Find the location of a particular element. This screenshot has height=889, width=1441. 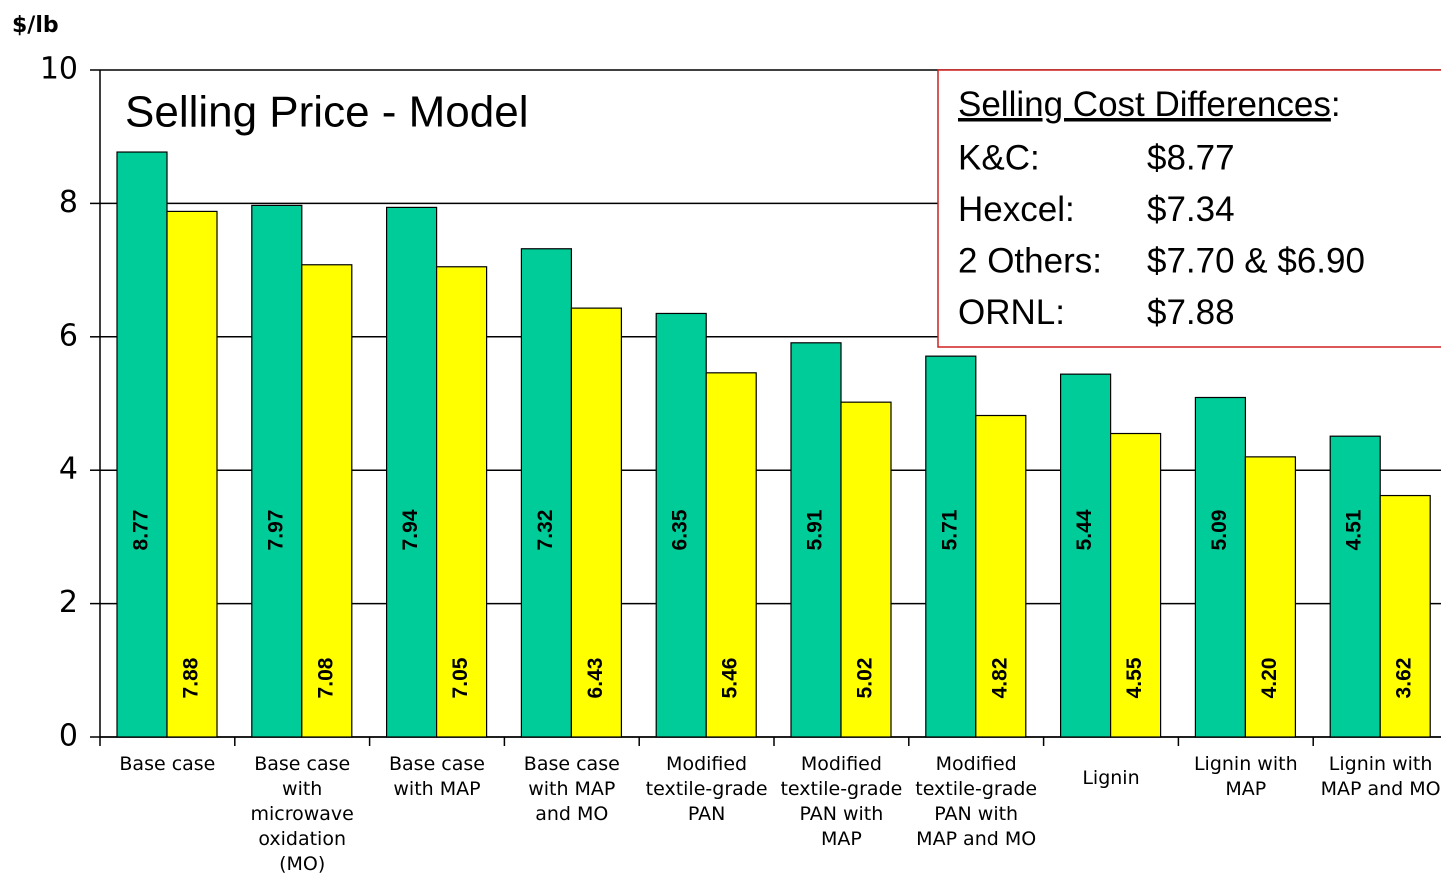

value-label: 5.02 is located at coordinates (865, 678).